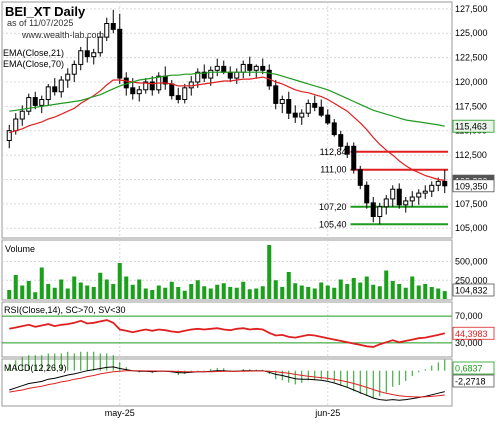  Describe the element at coordinates (471, 155) in the screenshot. I see `y-tick-label: 112,500` at that location.